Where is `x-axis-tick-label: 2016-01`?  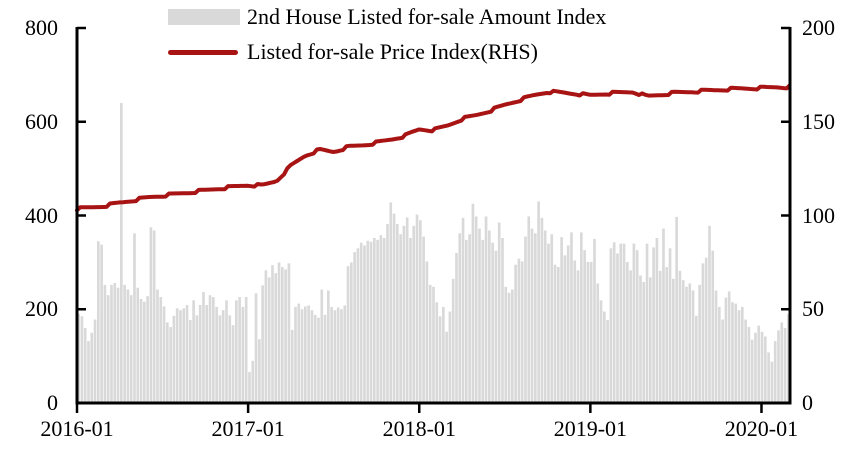
x-axis-tick-label: 2016-01 is located at coordinates (77, 428).